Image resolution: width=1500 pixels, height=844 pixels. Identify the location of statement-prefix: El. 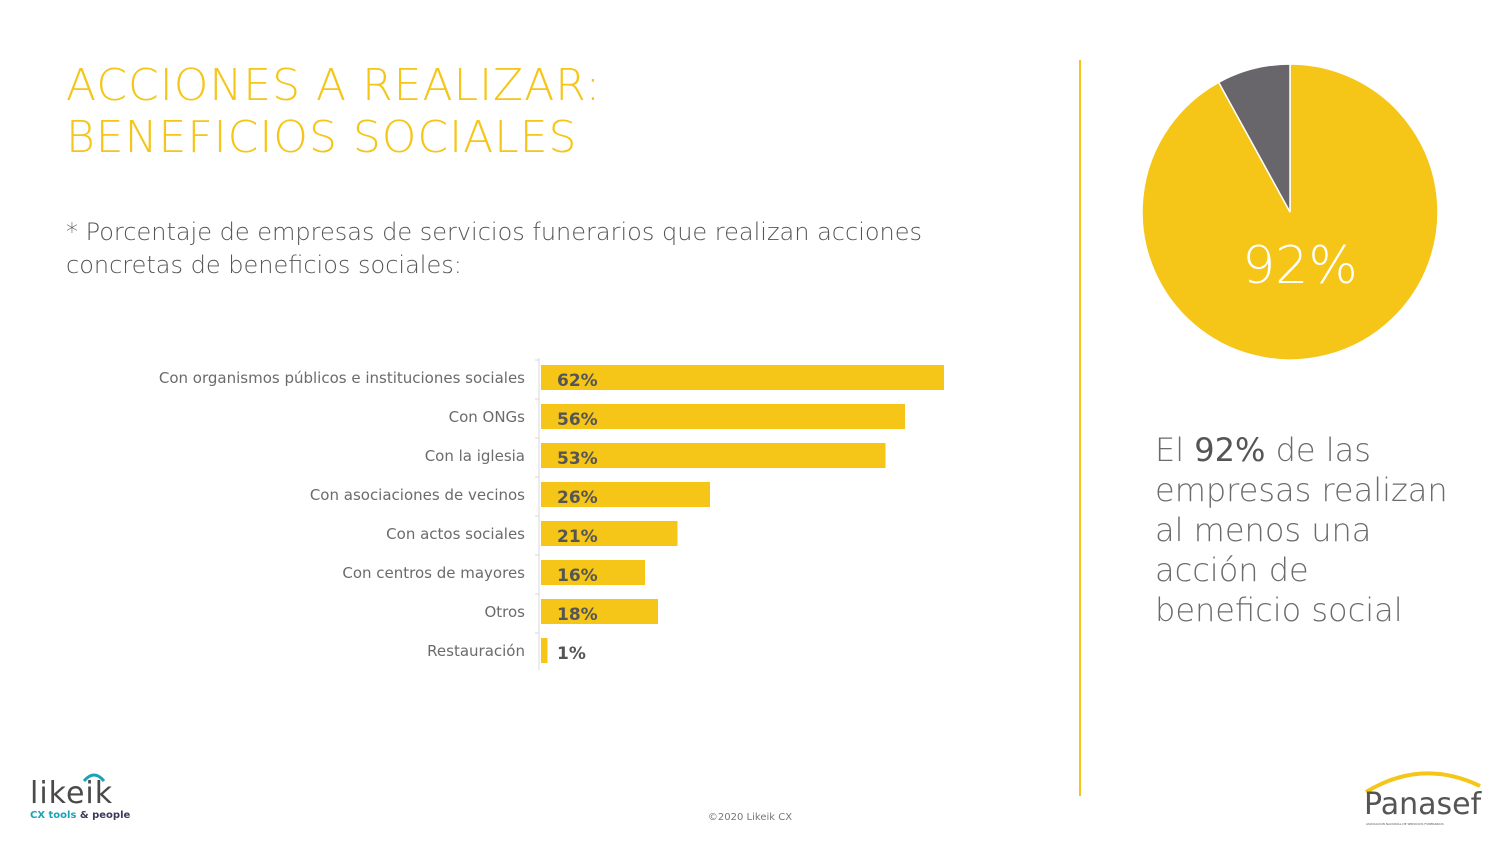
(1175, 450).